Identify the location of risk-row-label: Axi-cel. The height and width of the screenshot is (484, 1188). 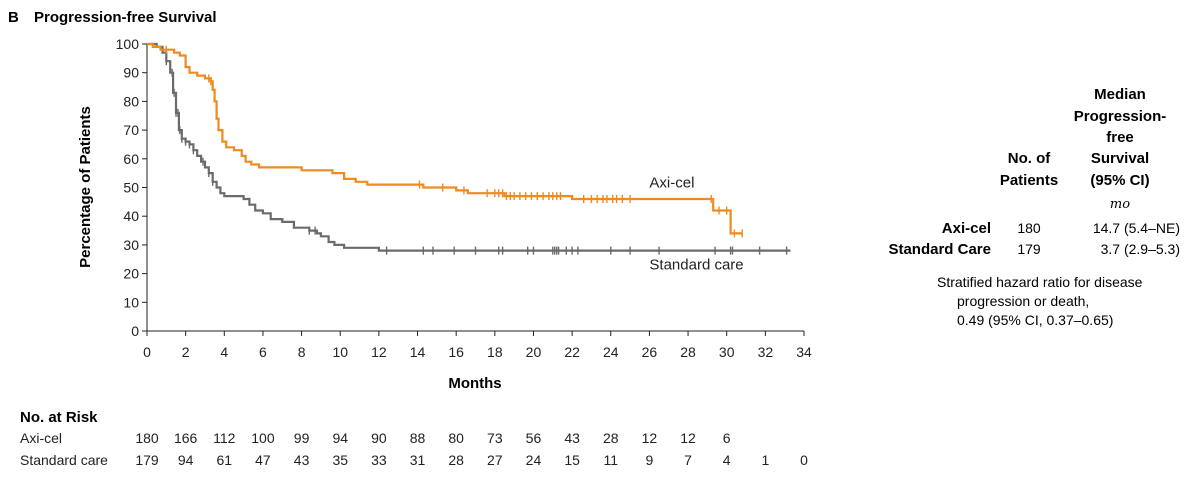
(41, 438).